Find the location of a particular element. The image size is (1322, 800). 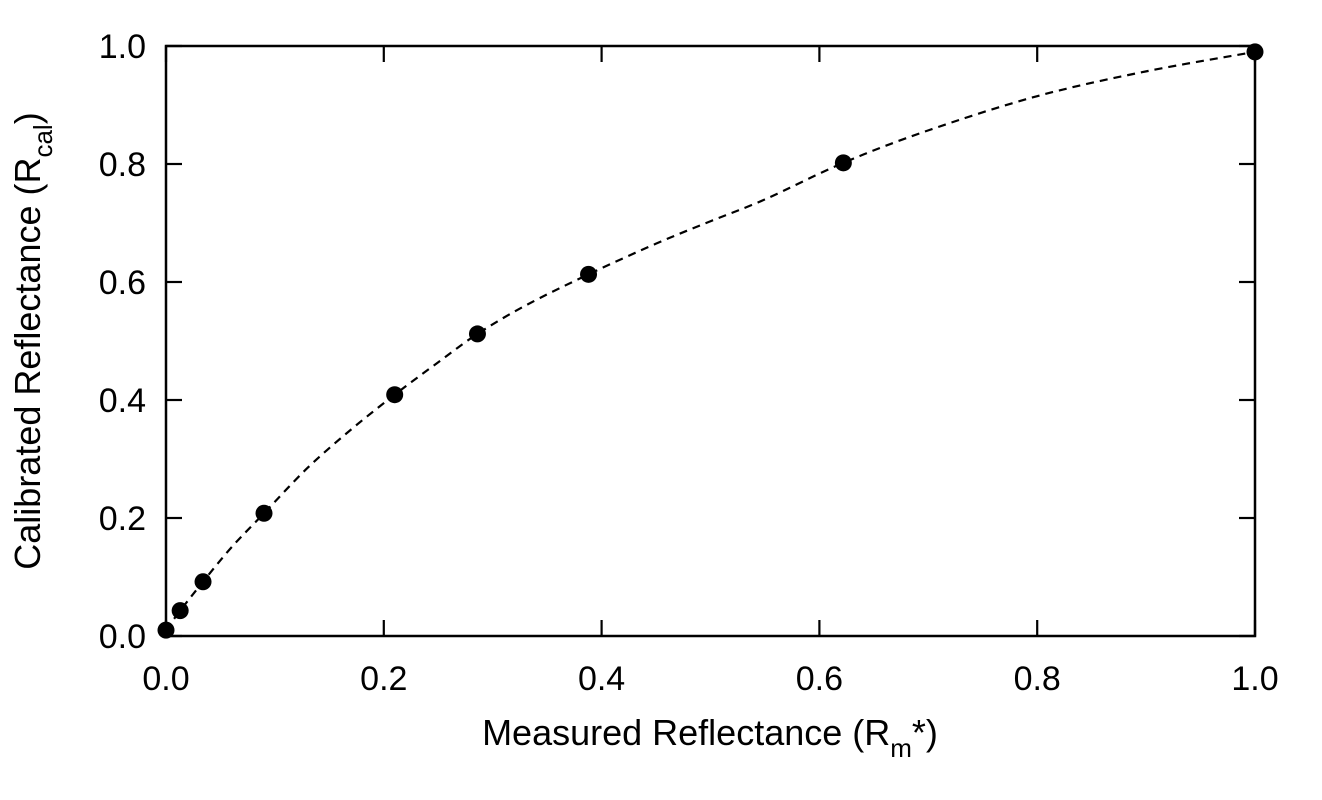

x-tick-label: 0.4 is located at coordinates (601, 679).